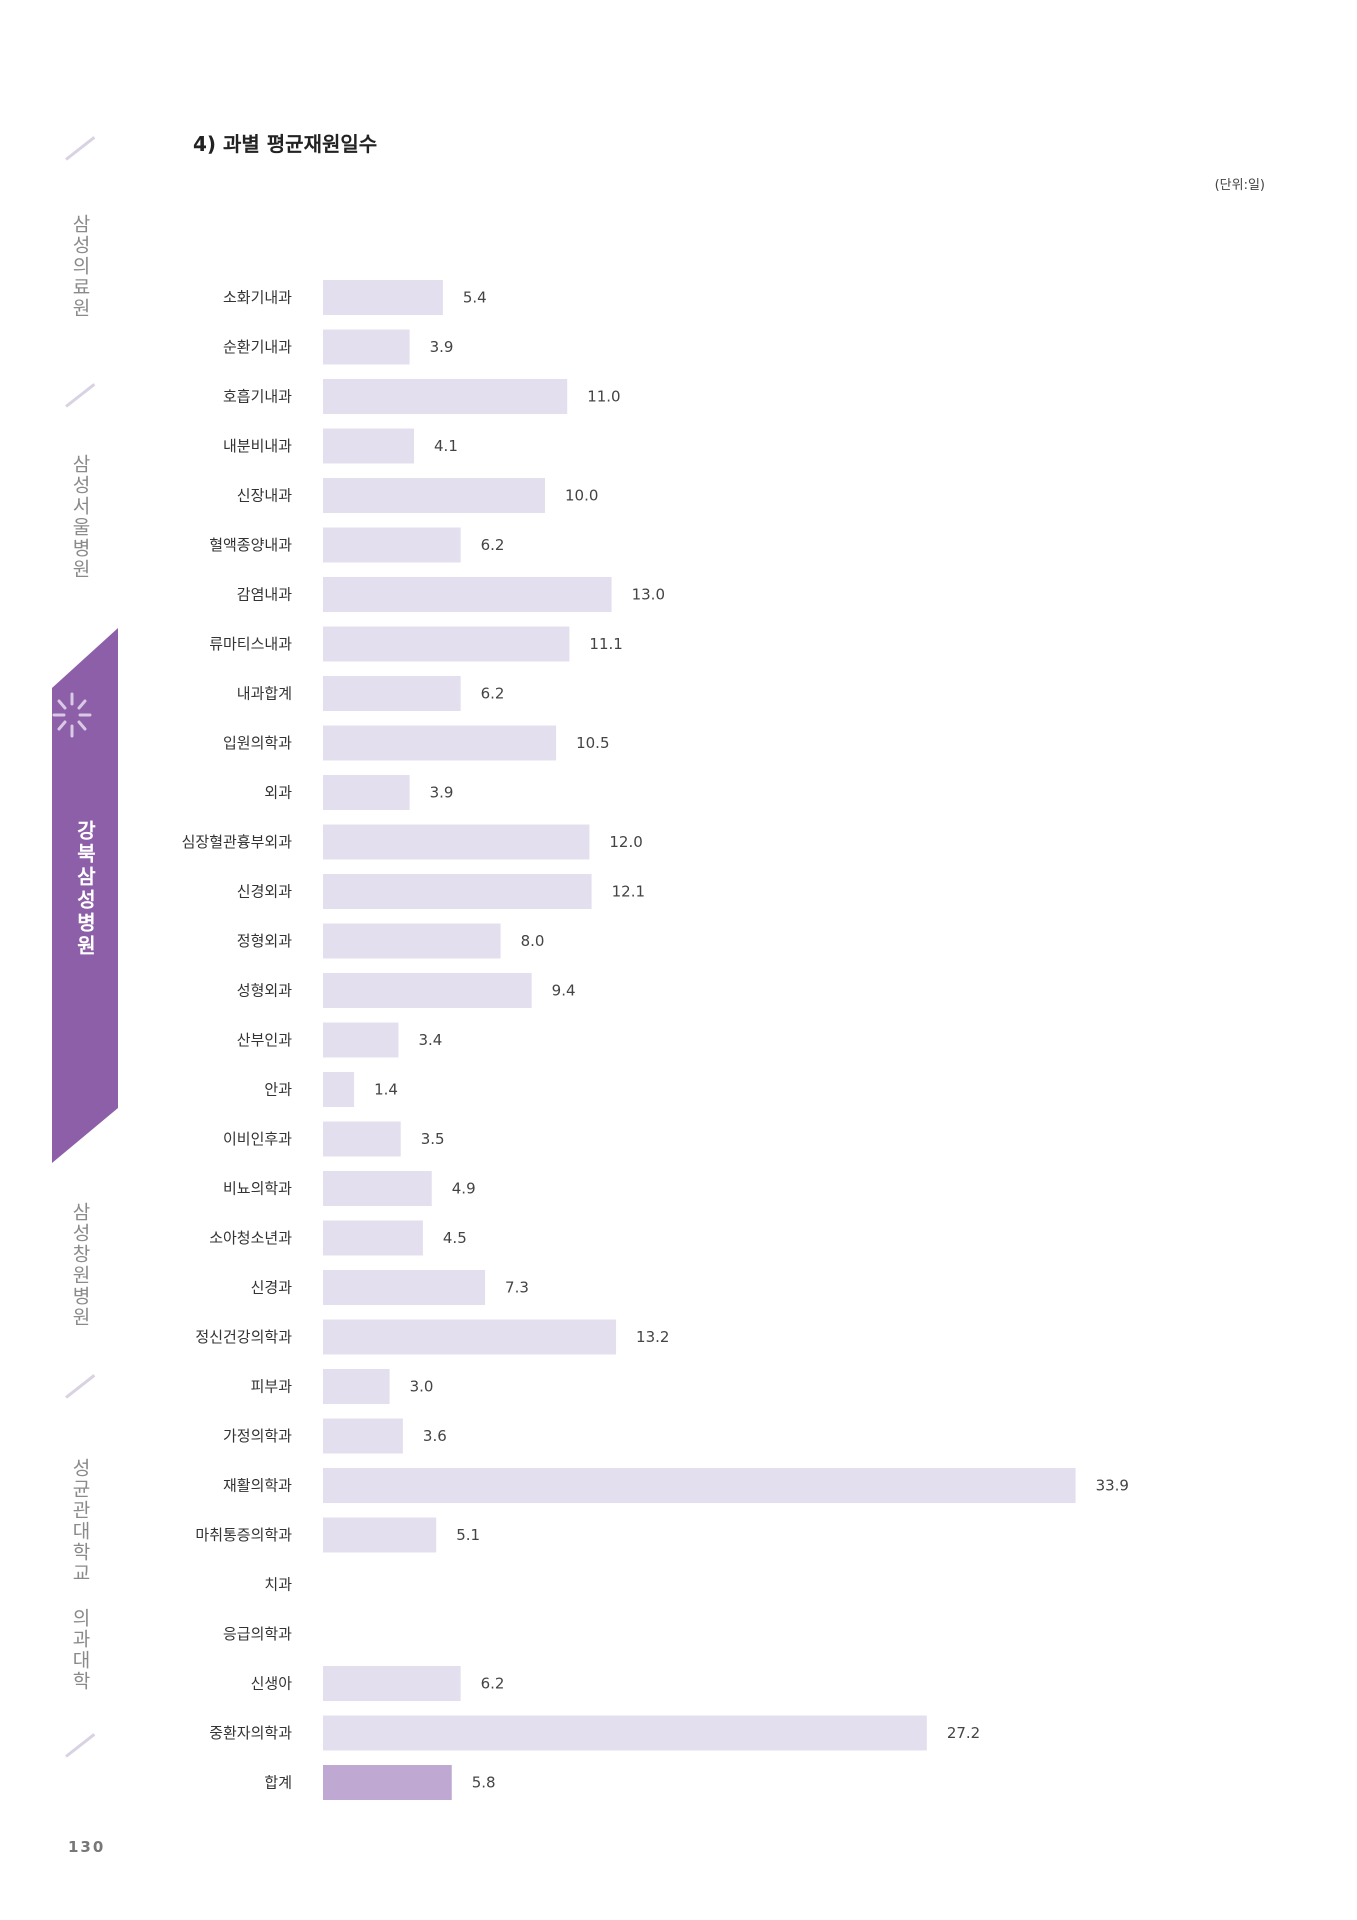 The height and width of the screenshot is (1920, 1357). I want to click on category-label: 내분비내과, so click(257, 446).